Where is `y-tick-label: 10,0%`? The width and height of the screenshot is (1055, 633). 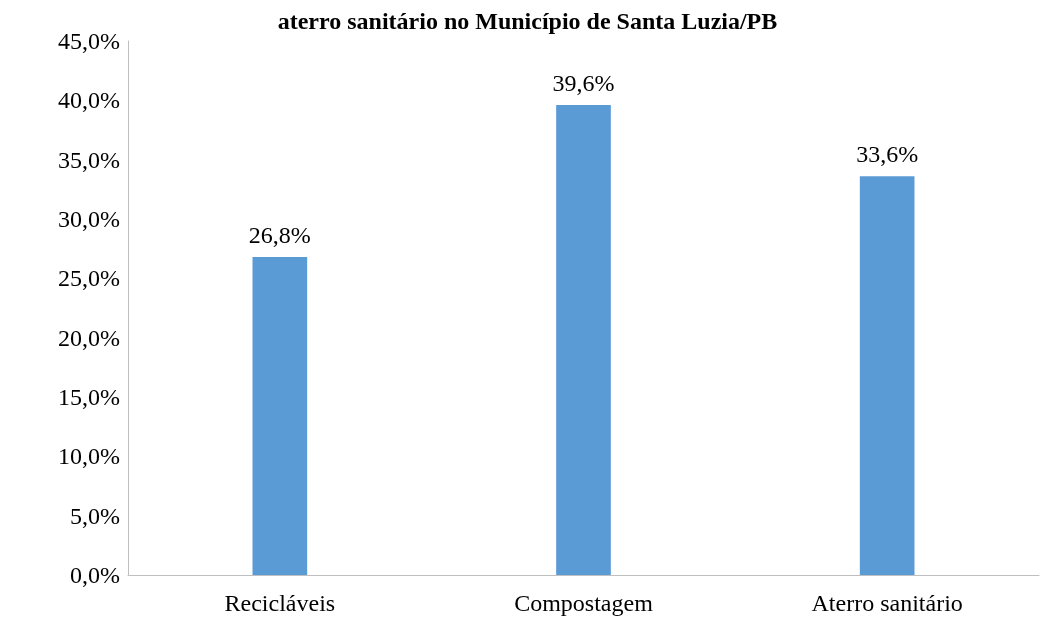 y-tick-label: 10,0% is located at coordinates (89, 456).